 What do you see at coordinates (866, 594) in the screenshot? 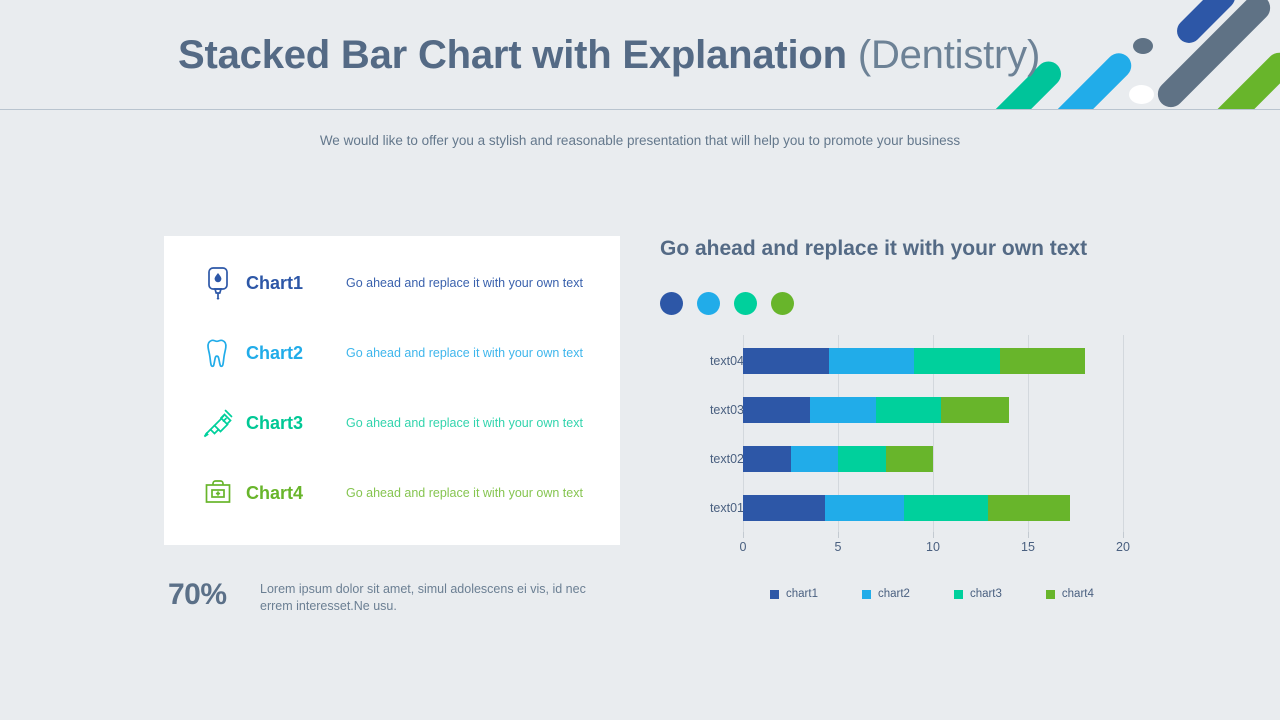
I see `legend-marker-chart2` at bounding box center [866, 594].